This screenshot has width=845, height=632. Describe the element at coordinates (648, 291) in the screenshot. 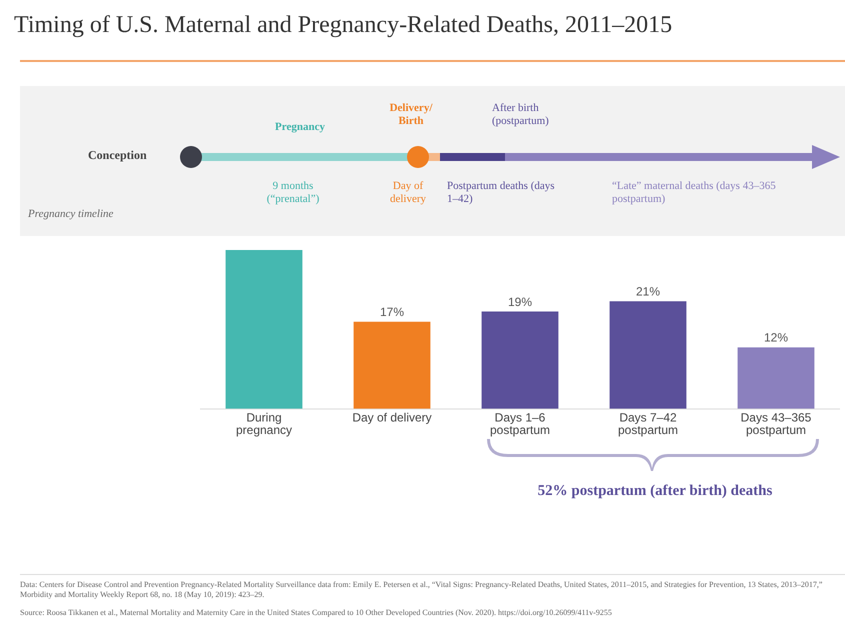

I see `data-label: 21%` at that location.